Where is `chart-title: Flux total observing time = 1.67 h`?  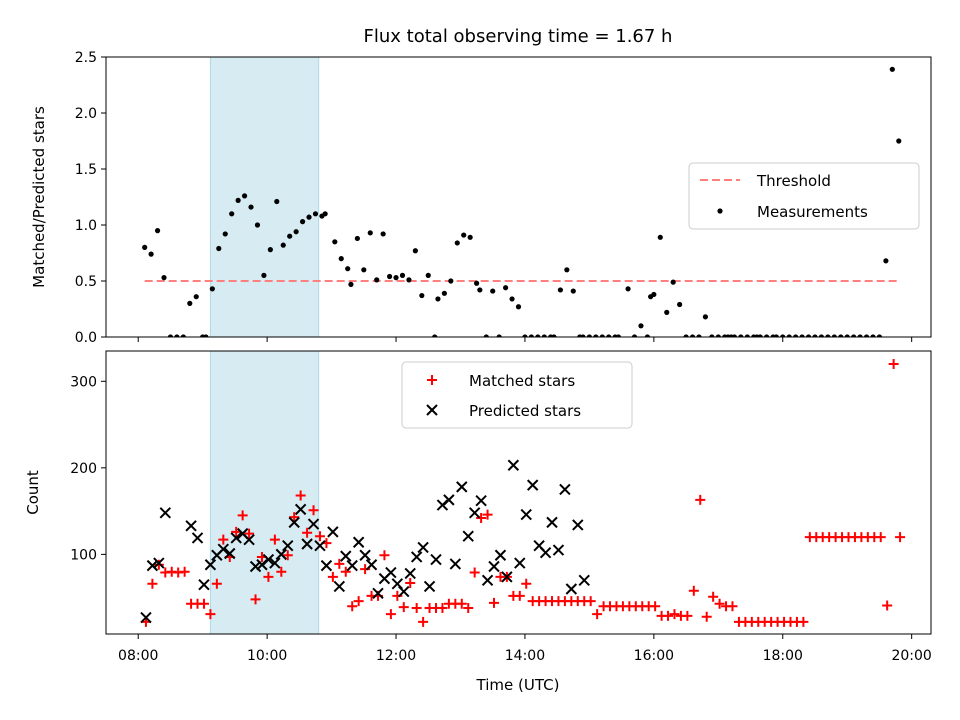 chart-title: Flux total observing time = 1.67 h is located at coordinates (518, 36).